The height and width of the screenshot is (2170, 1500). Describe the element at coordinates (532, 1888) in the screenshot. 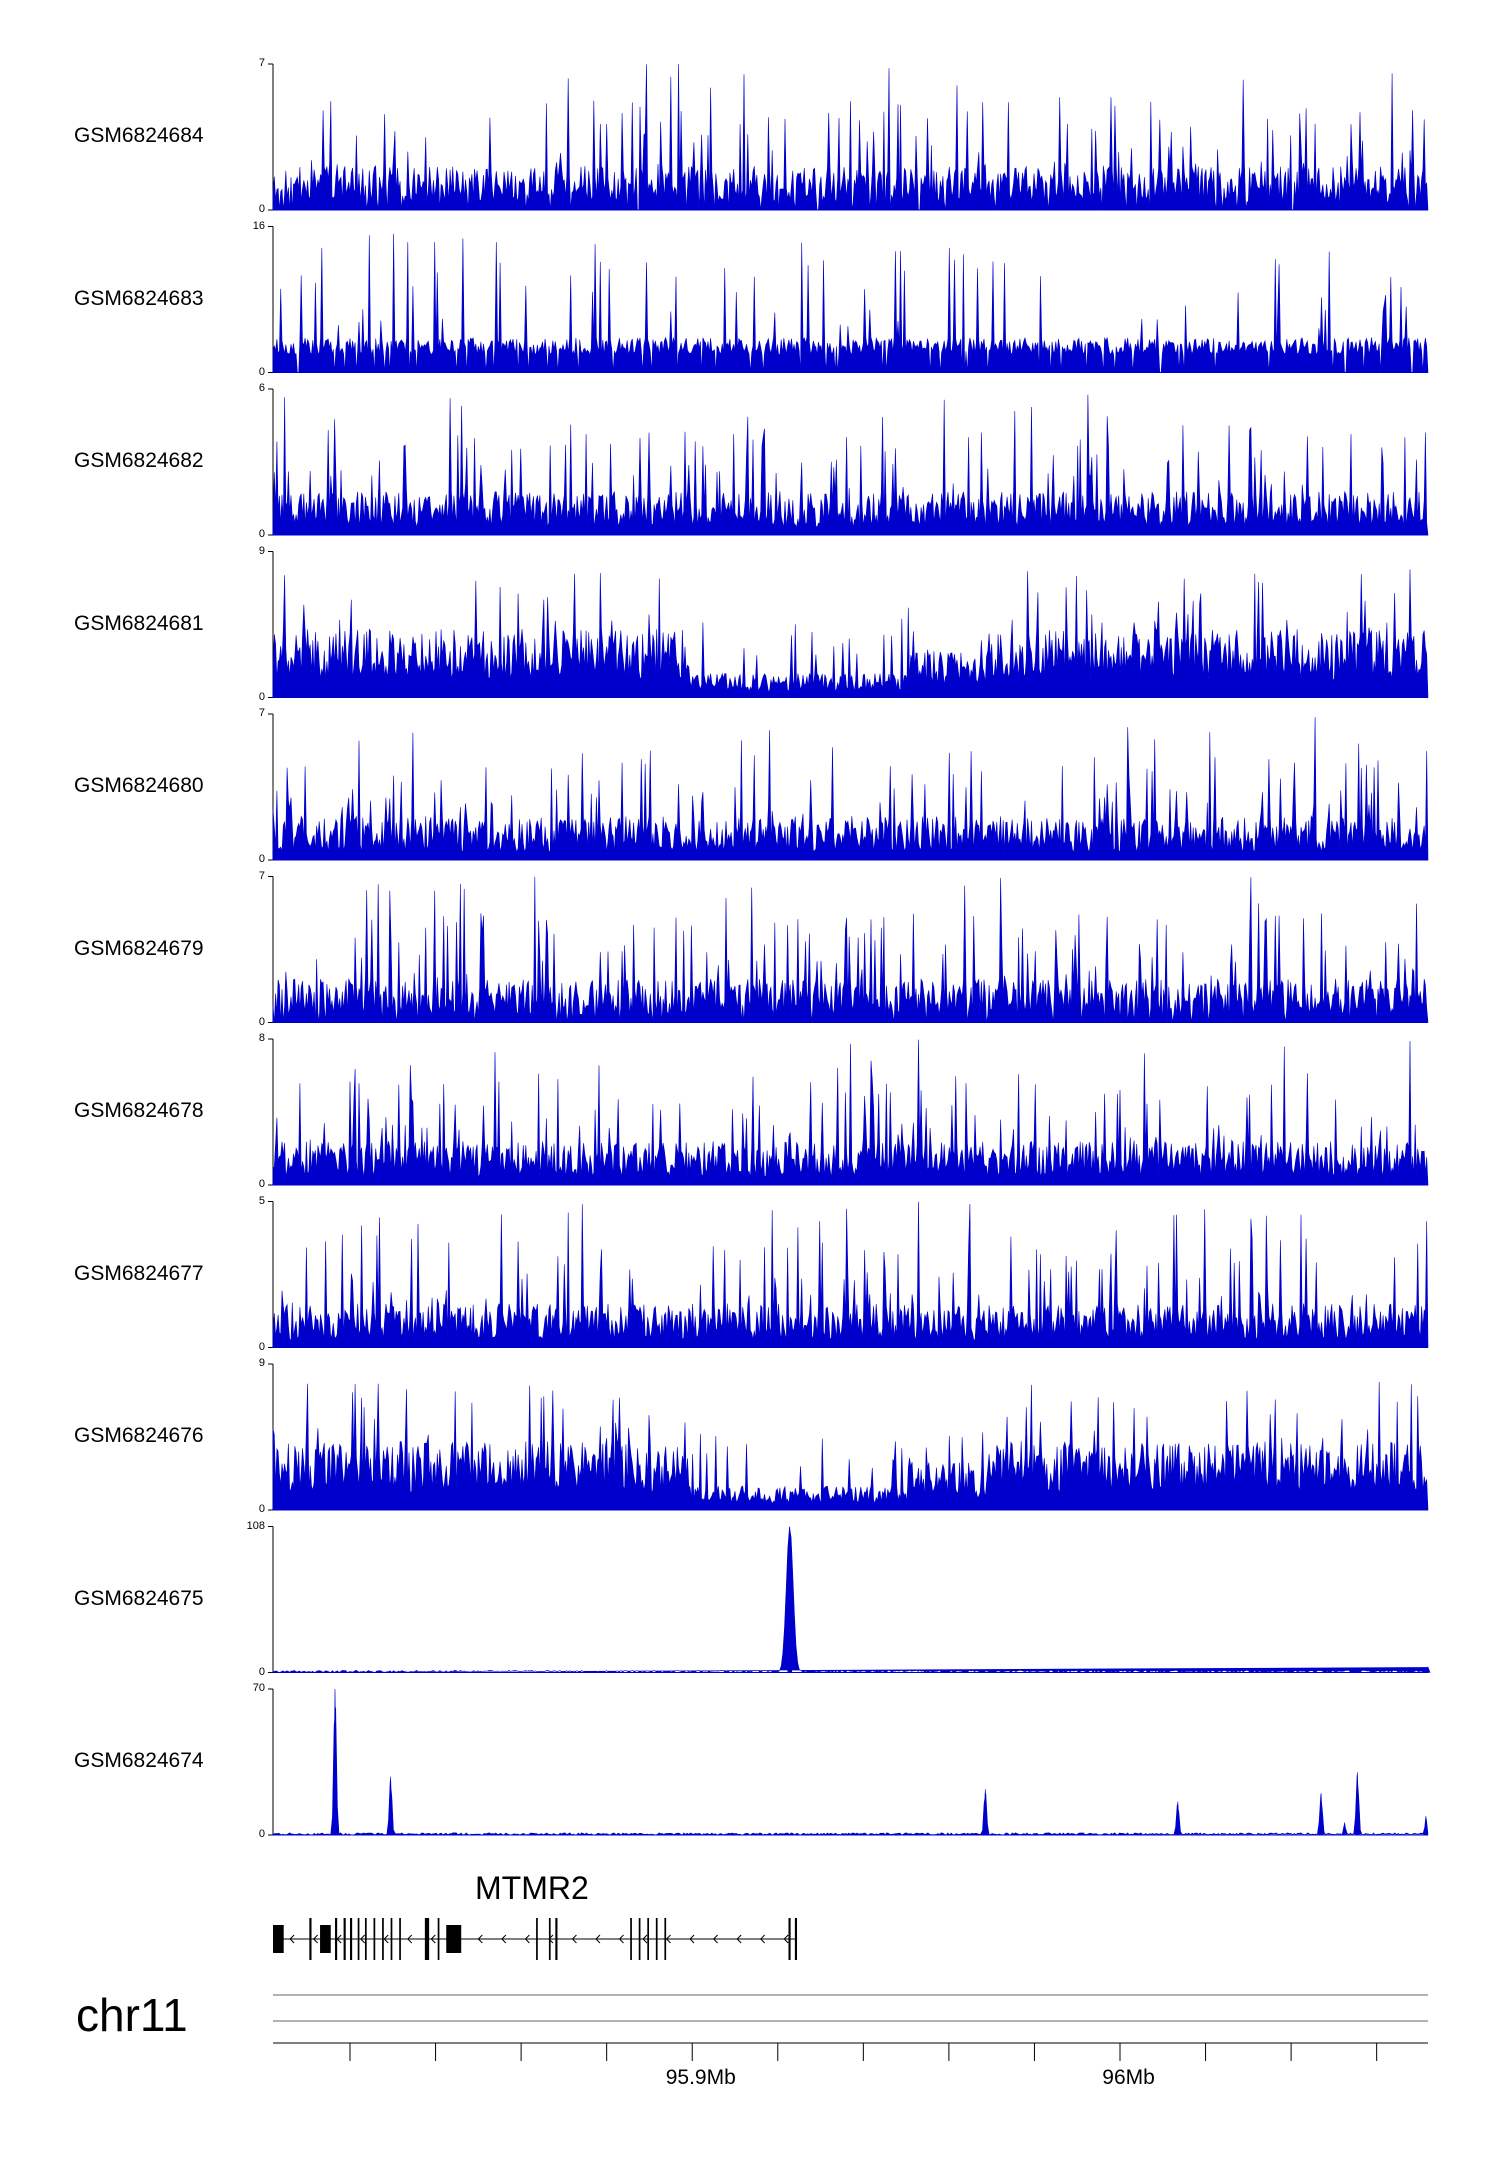

I see `gene-name-label: MTMR2` at that location.